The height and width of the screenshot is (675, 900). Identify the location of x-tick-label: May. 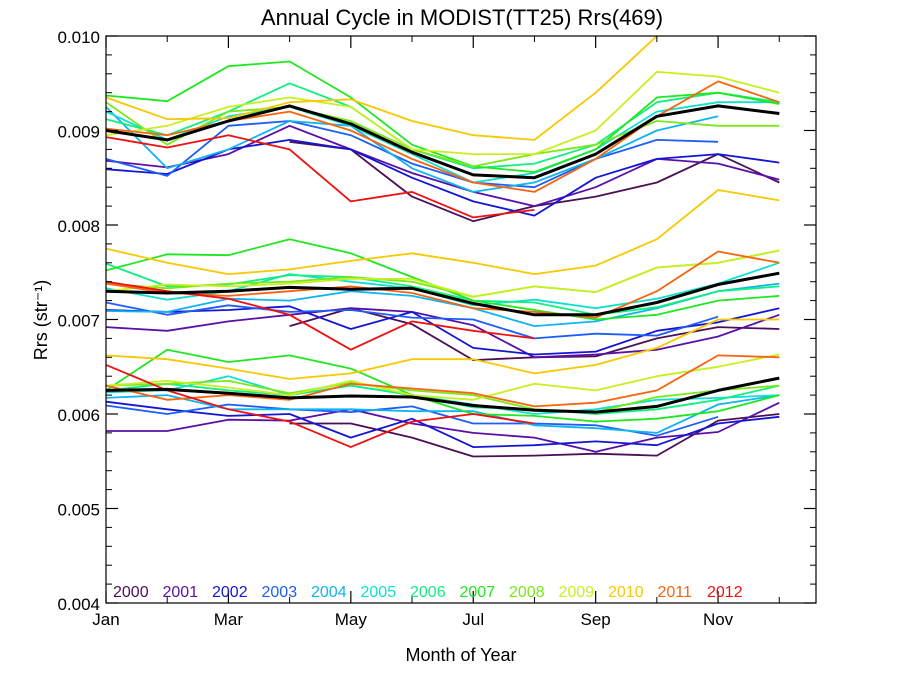
(351, 619).